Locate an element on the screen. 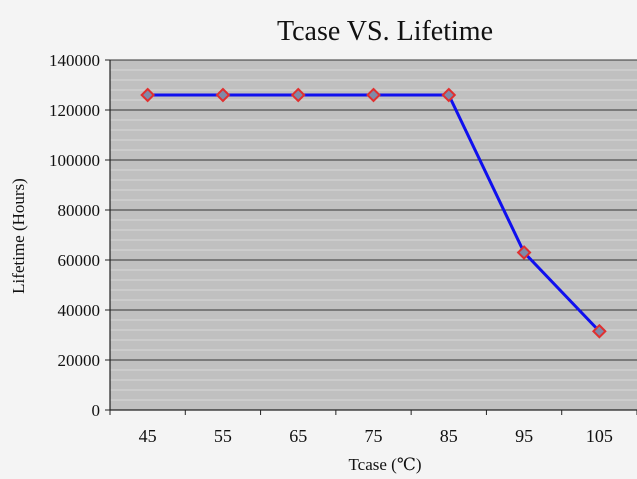 Image resolution: width=637 pixels, height=479 pixels. y-tick-label: 40000 is located at coordinates (79, 310).